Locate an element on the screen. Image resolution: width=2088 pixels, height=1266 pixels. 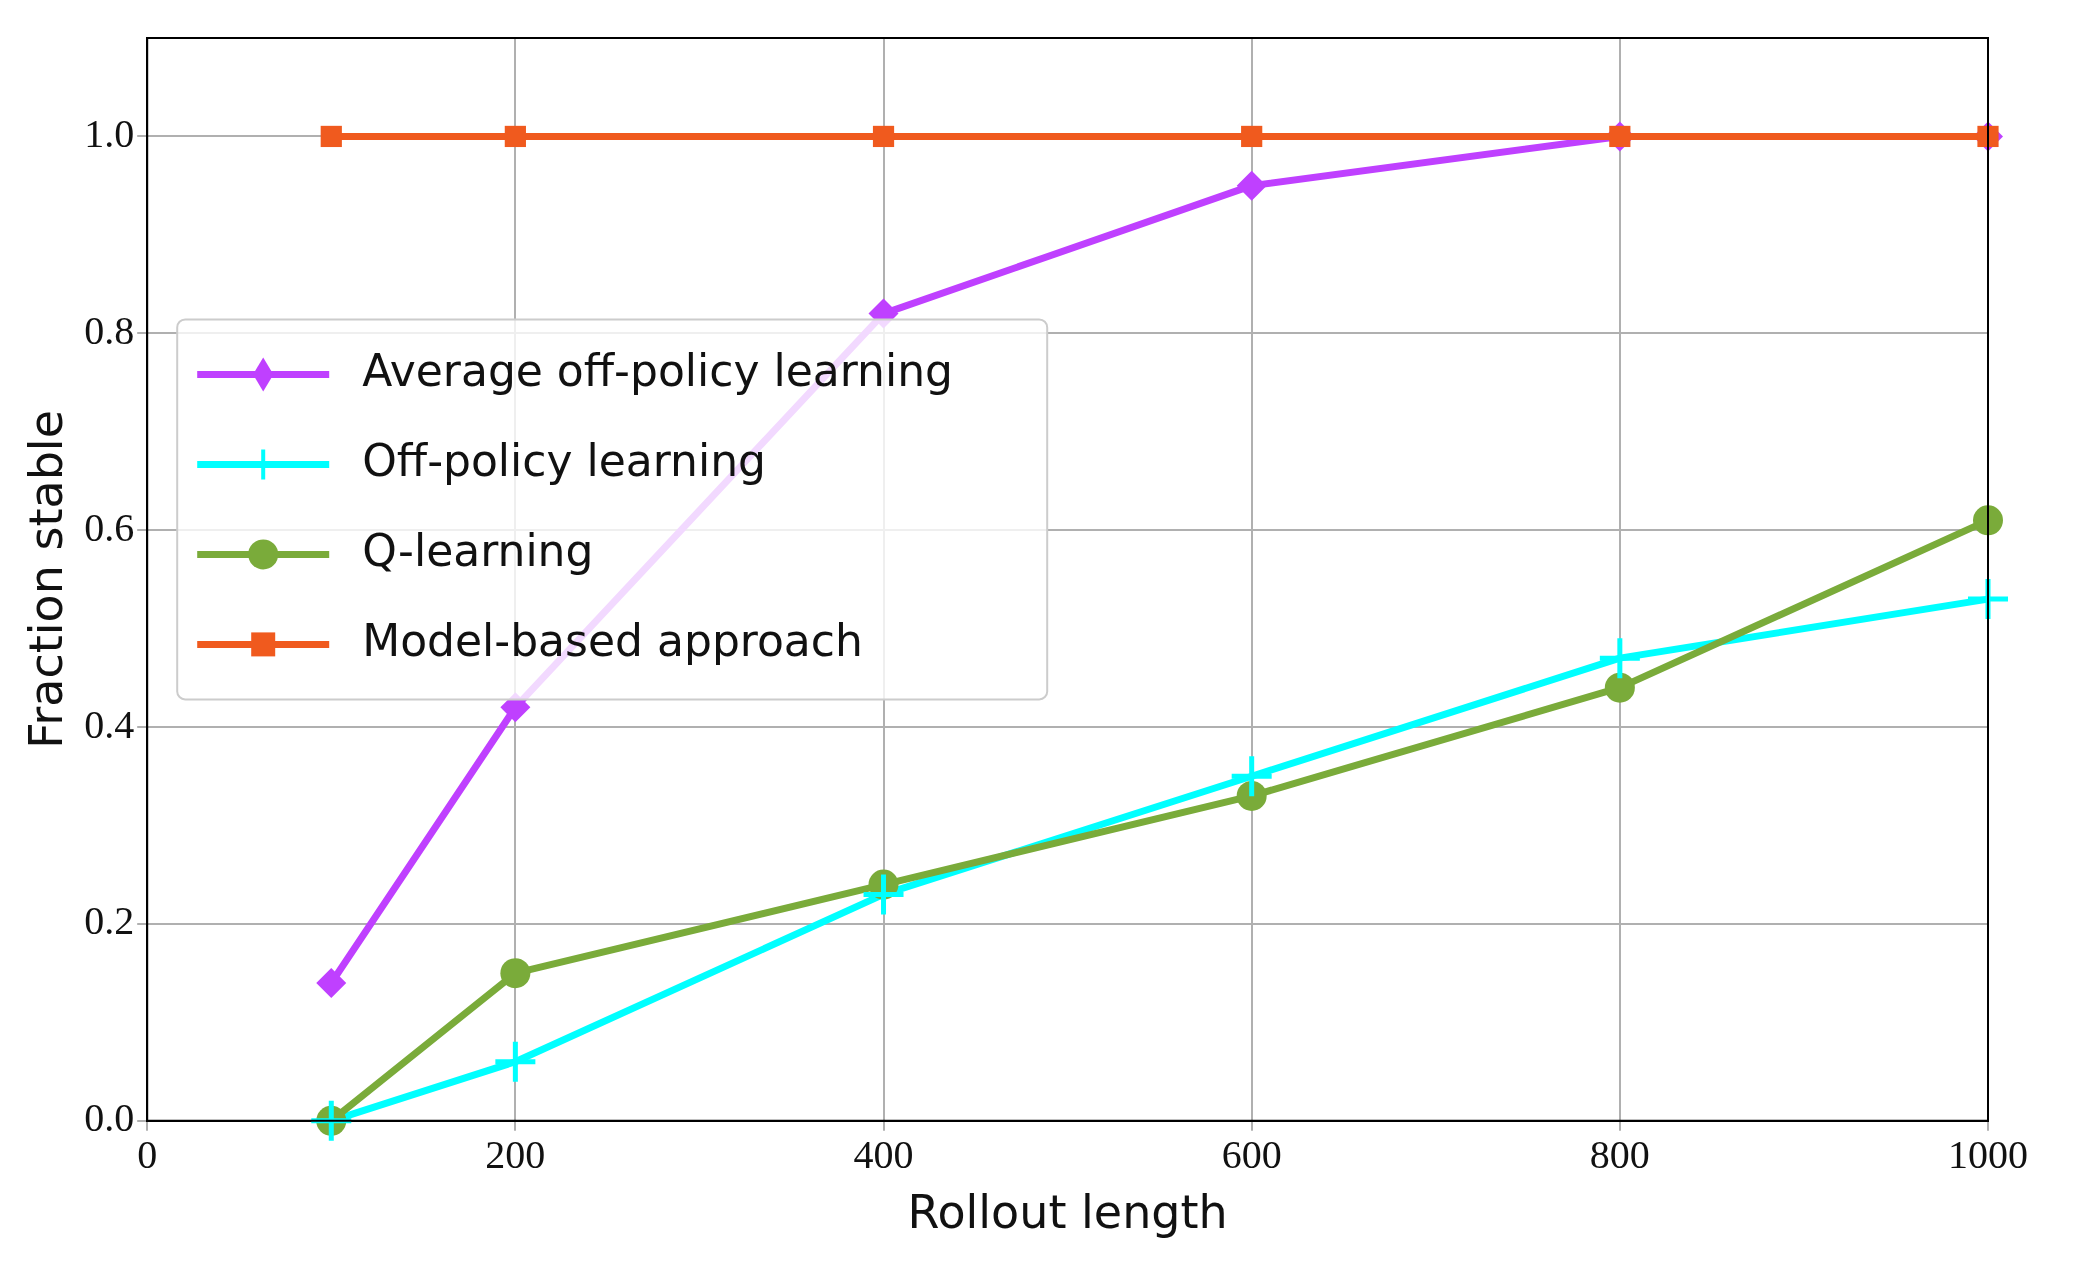
y-tick-label: 0.6 is located at coordinates (109, 527).